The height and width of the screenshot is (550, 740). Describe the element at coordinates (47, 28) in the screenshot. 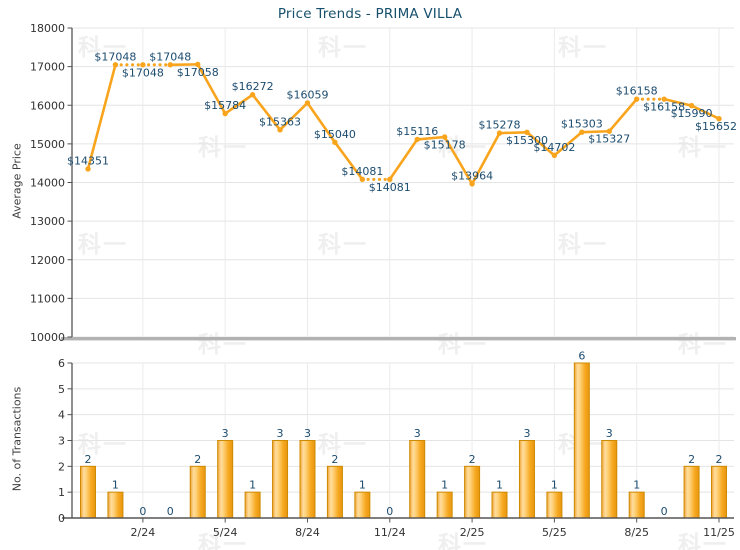

I see `price-y-tick-label: 18000` at that location.